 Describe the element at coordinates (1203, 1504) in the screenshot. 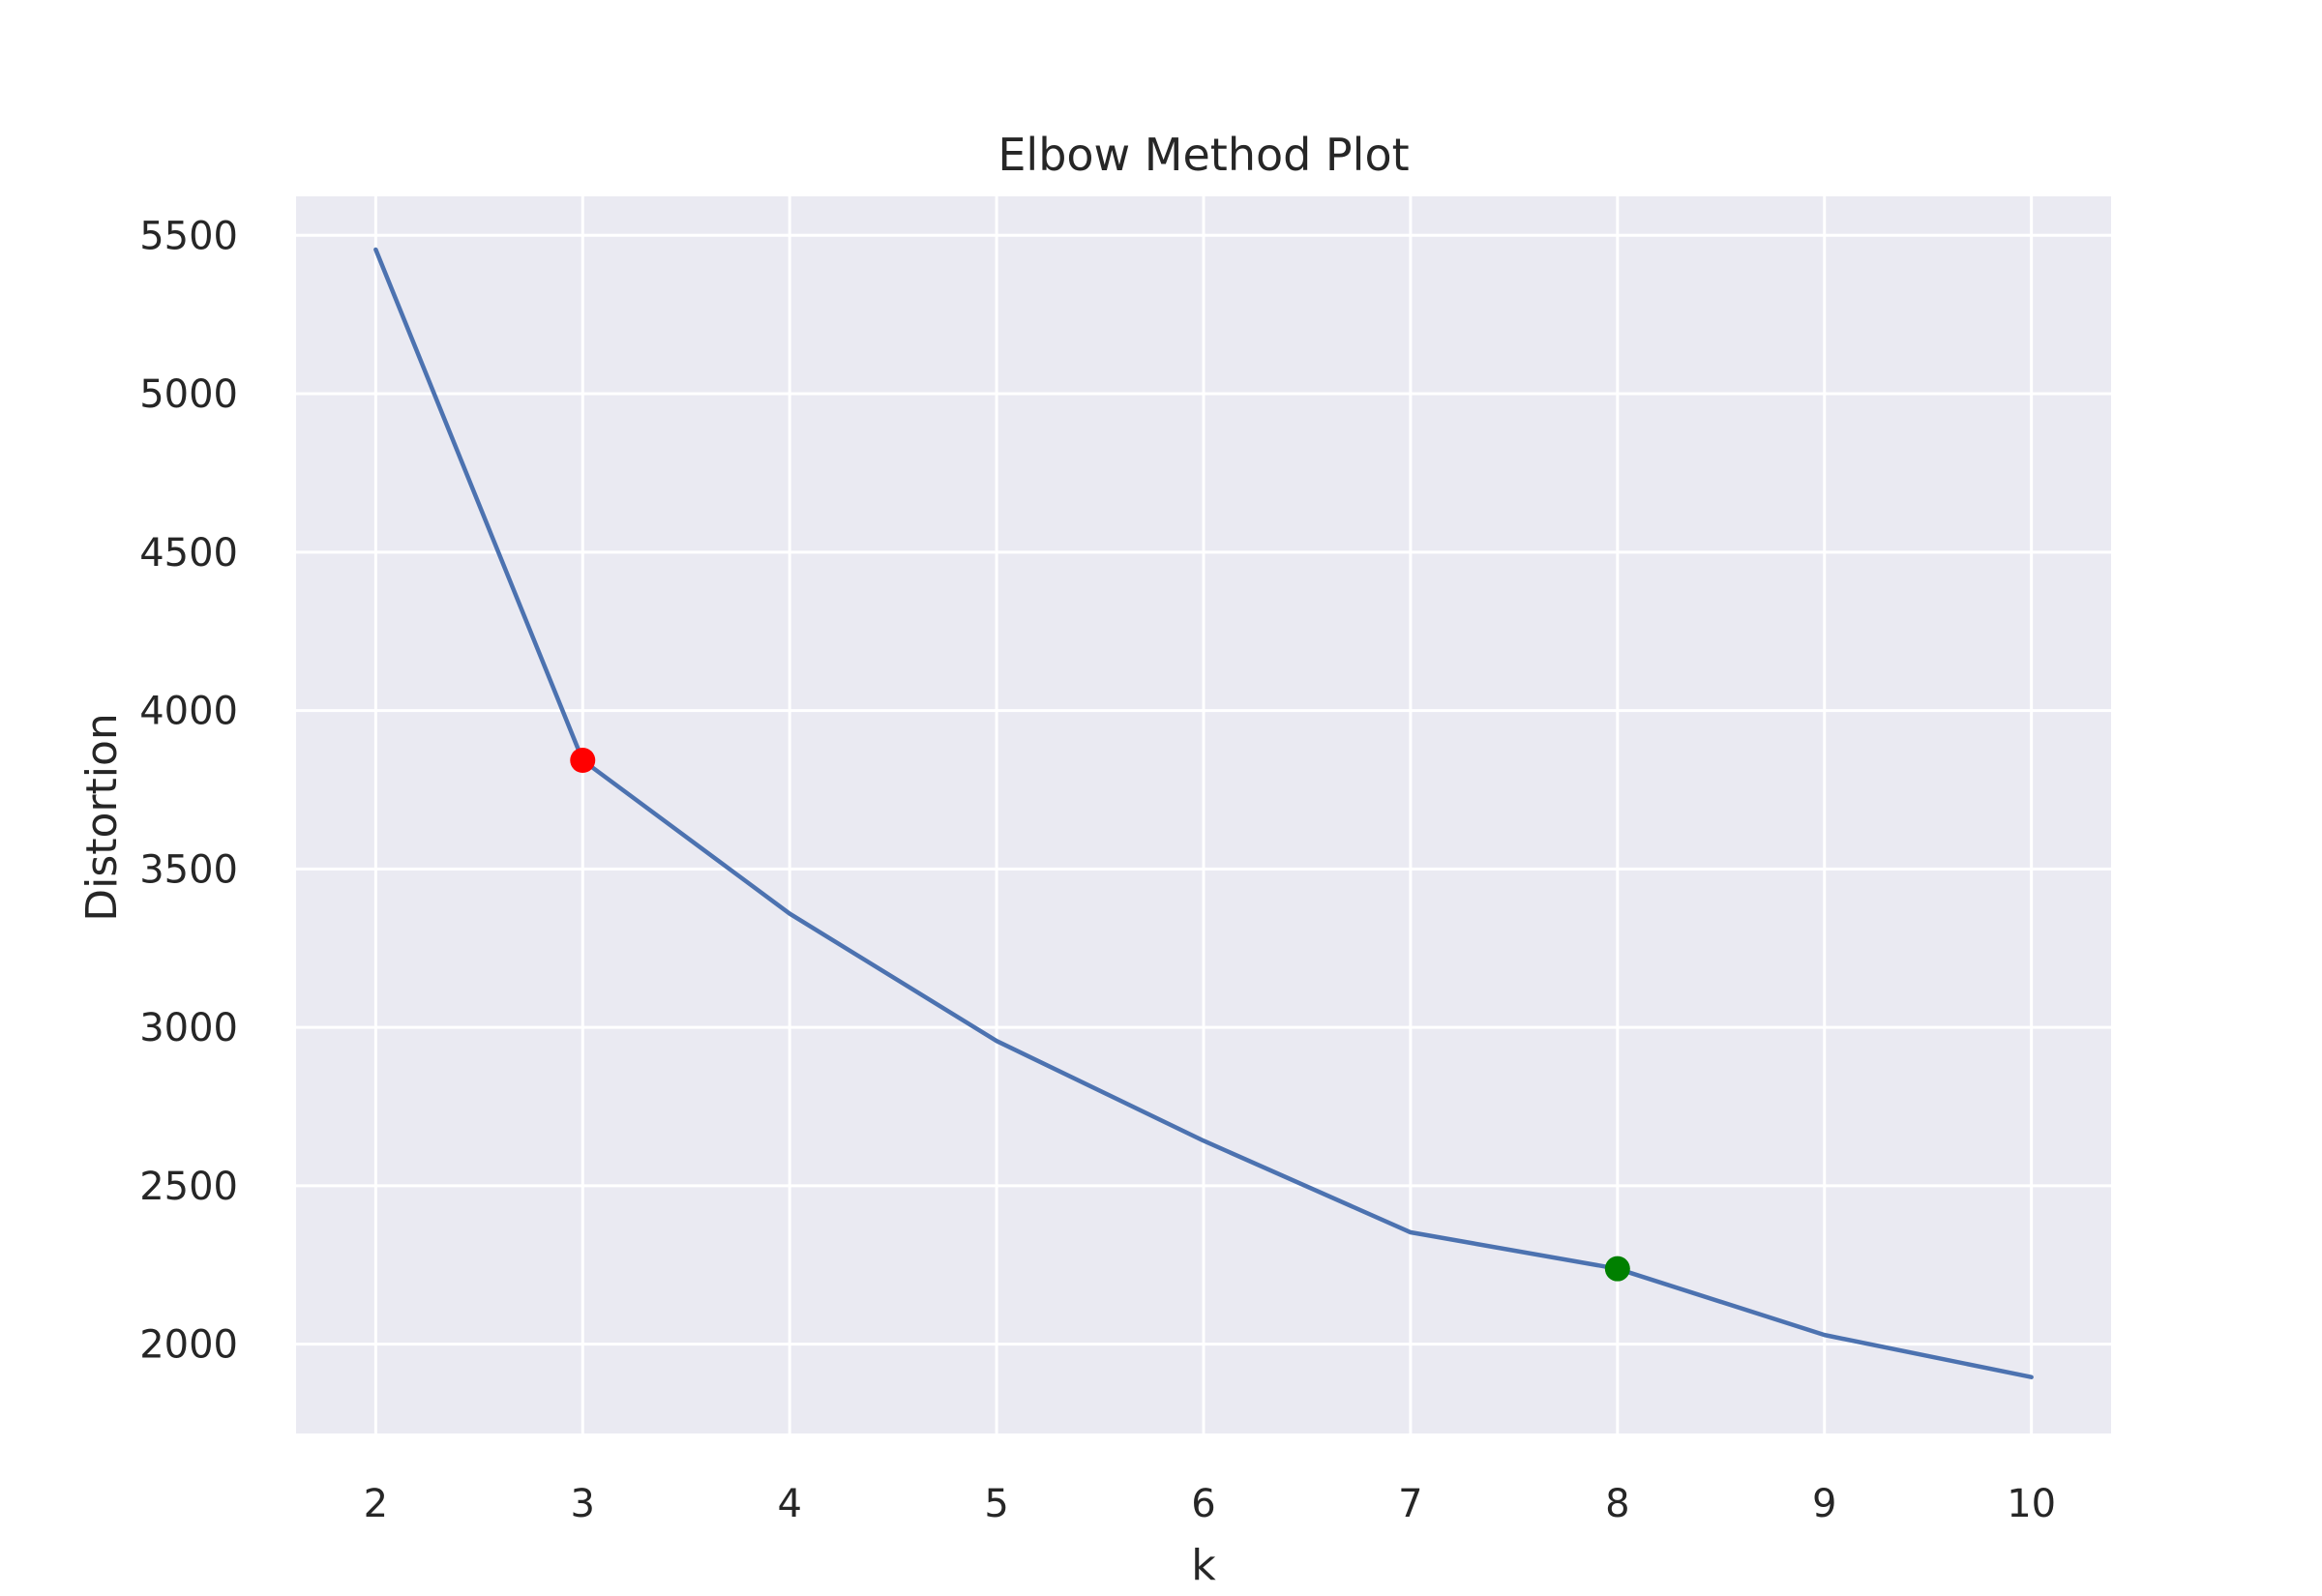

I see `x-tick-label: 6` at that location.